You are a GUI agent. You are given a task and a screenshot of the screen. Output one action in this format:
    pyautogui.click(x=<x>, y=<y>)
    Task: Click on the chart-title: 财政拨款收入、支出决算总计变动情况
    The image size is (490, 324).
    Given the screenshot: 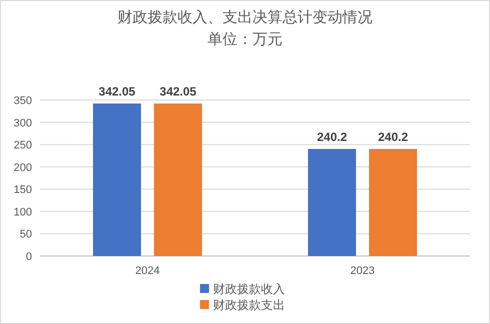 What is the action you would take?
    pyautogui.click(x=245, y=17)
    